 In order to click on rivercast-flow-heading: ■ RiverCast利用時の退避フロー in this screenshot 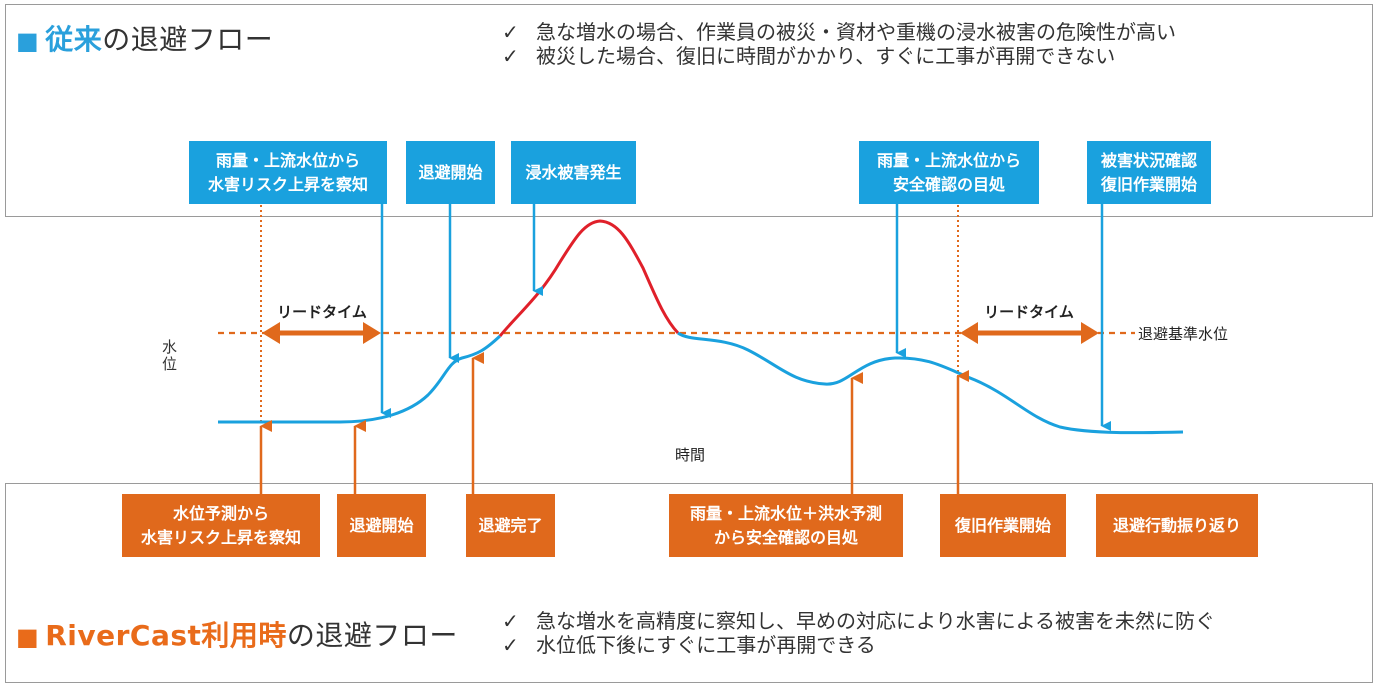, I will do `click(237, 634)`.